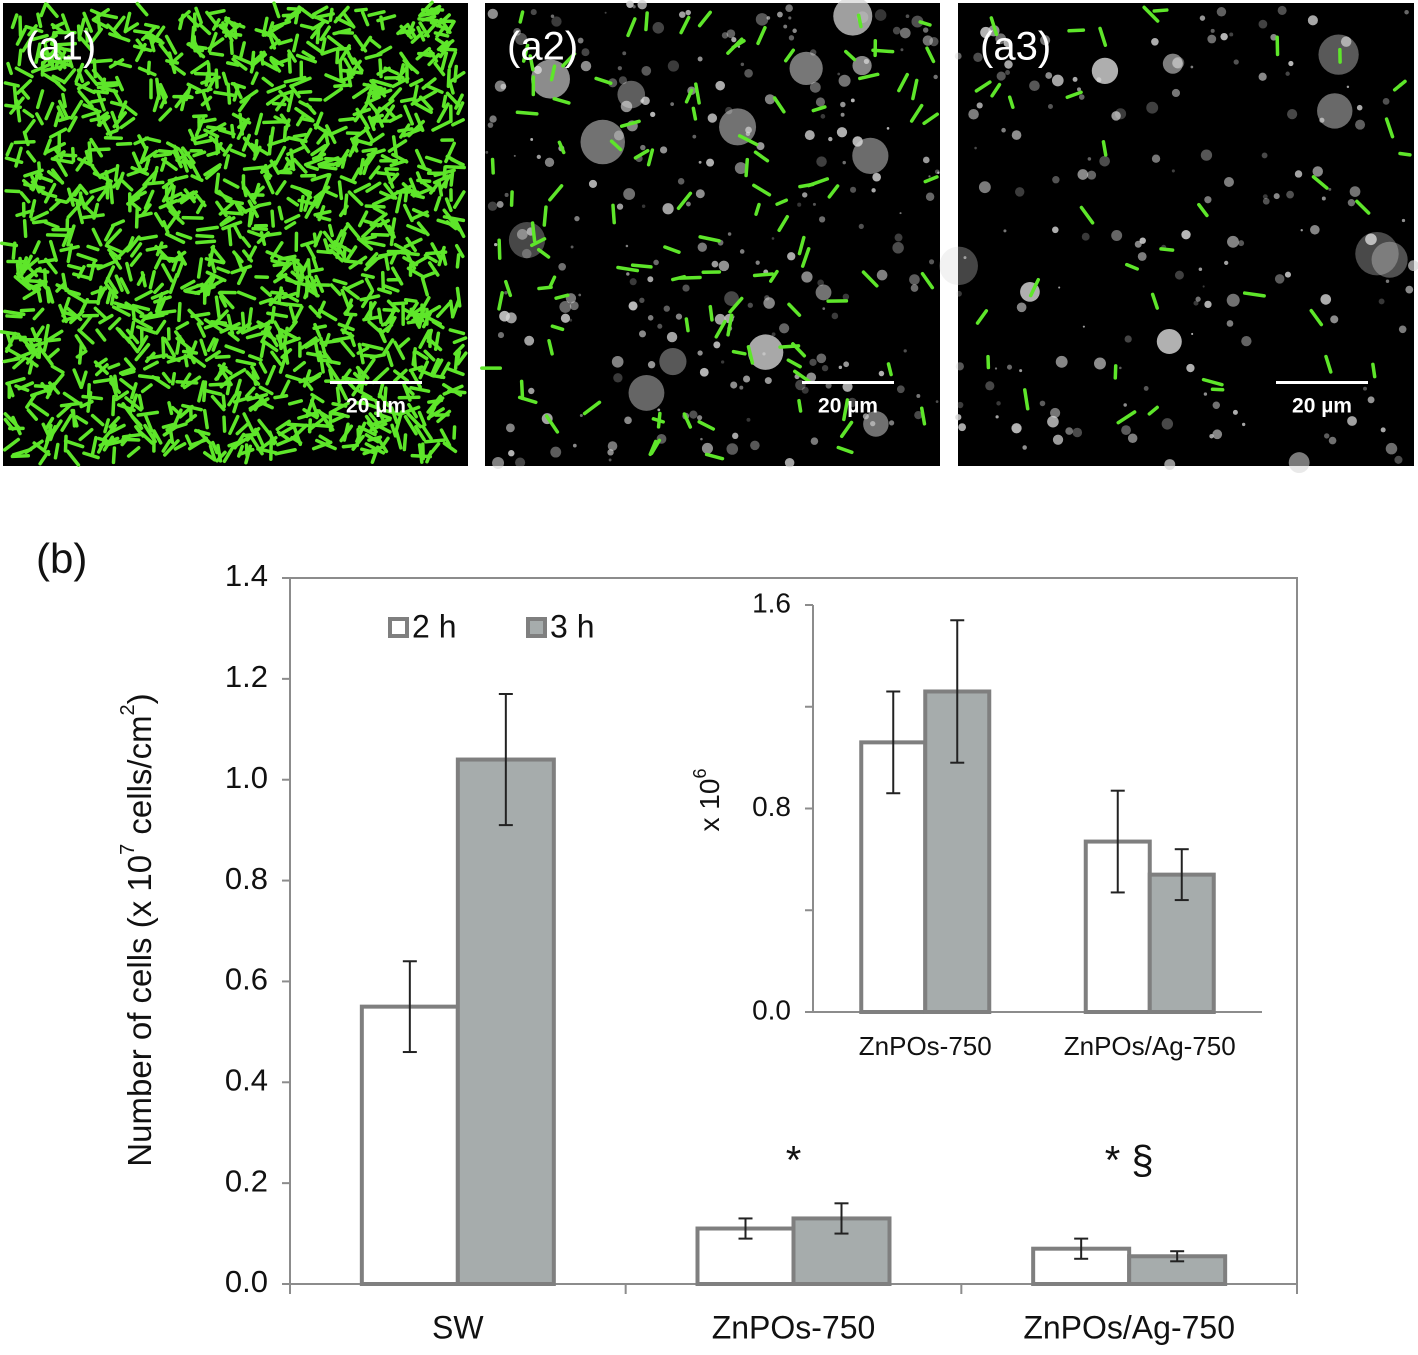 The width and height of the screenshot is (1418, 1355). I want to click on panel-label: (b), so click(61, 558).